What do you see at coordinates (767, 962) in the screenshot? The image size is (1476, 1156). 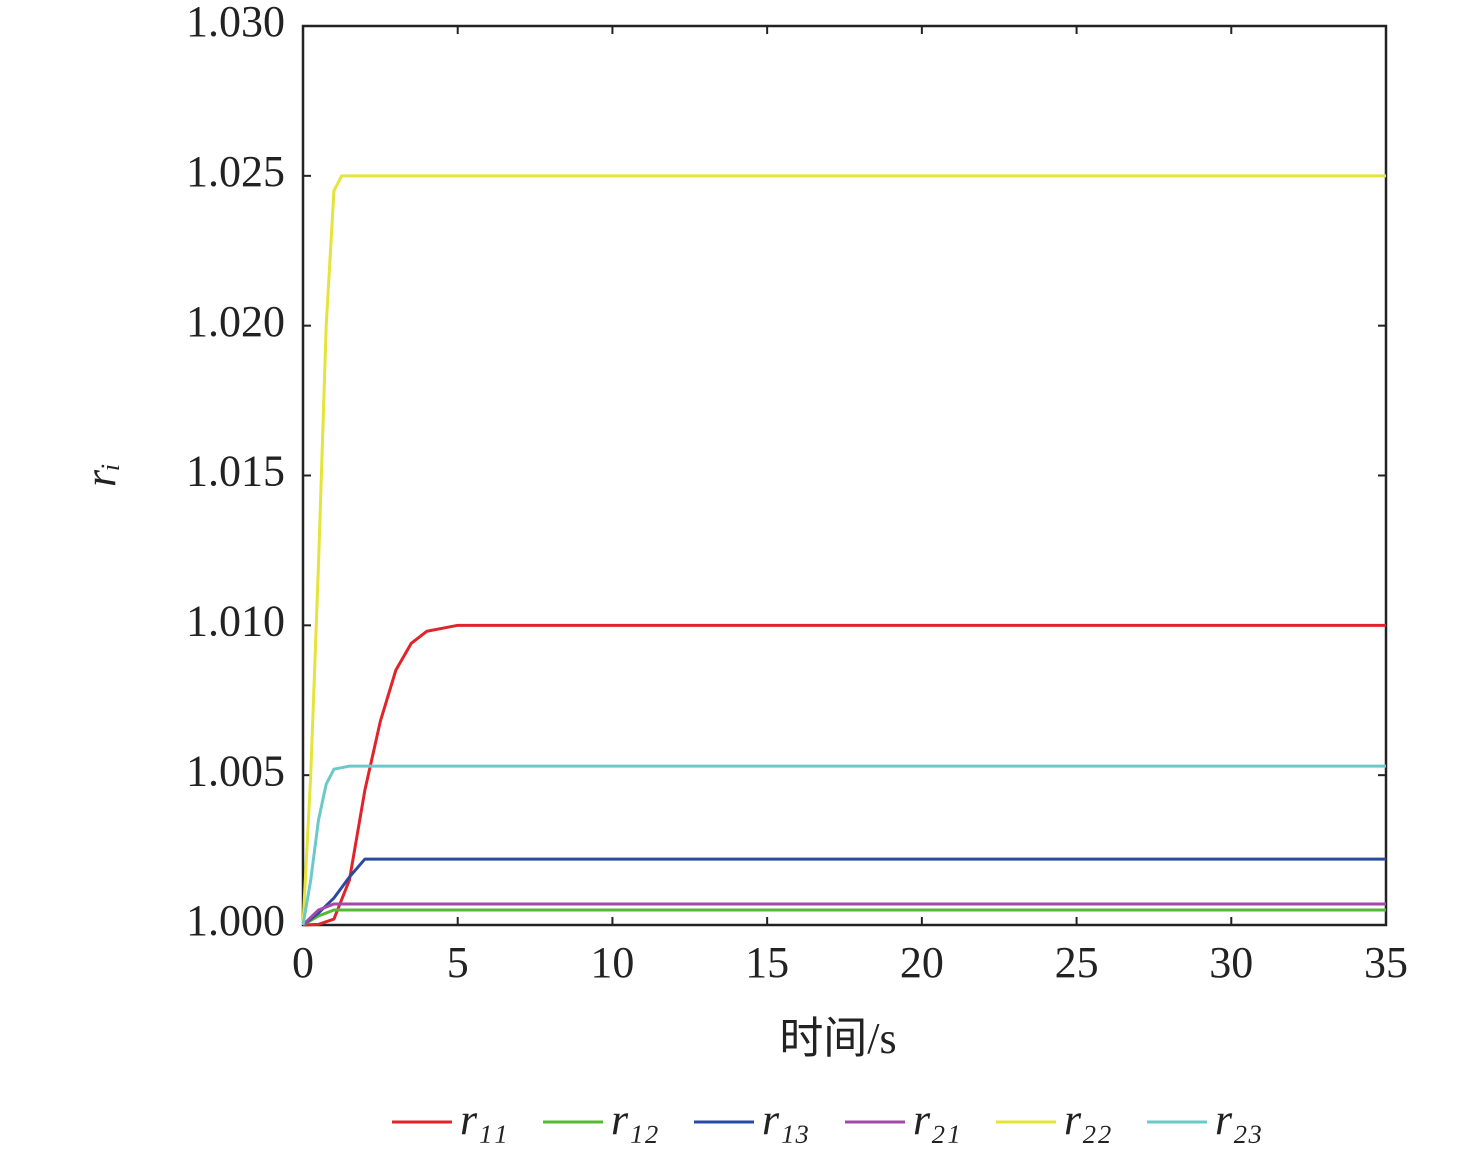 I see `x-tick-label: 15` at bounding box center [767, 962].